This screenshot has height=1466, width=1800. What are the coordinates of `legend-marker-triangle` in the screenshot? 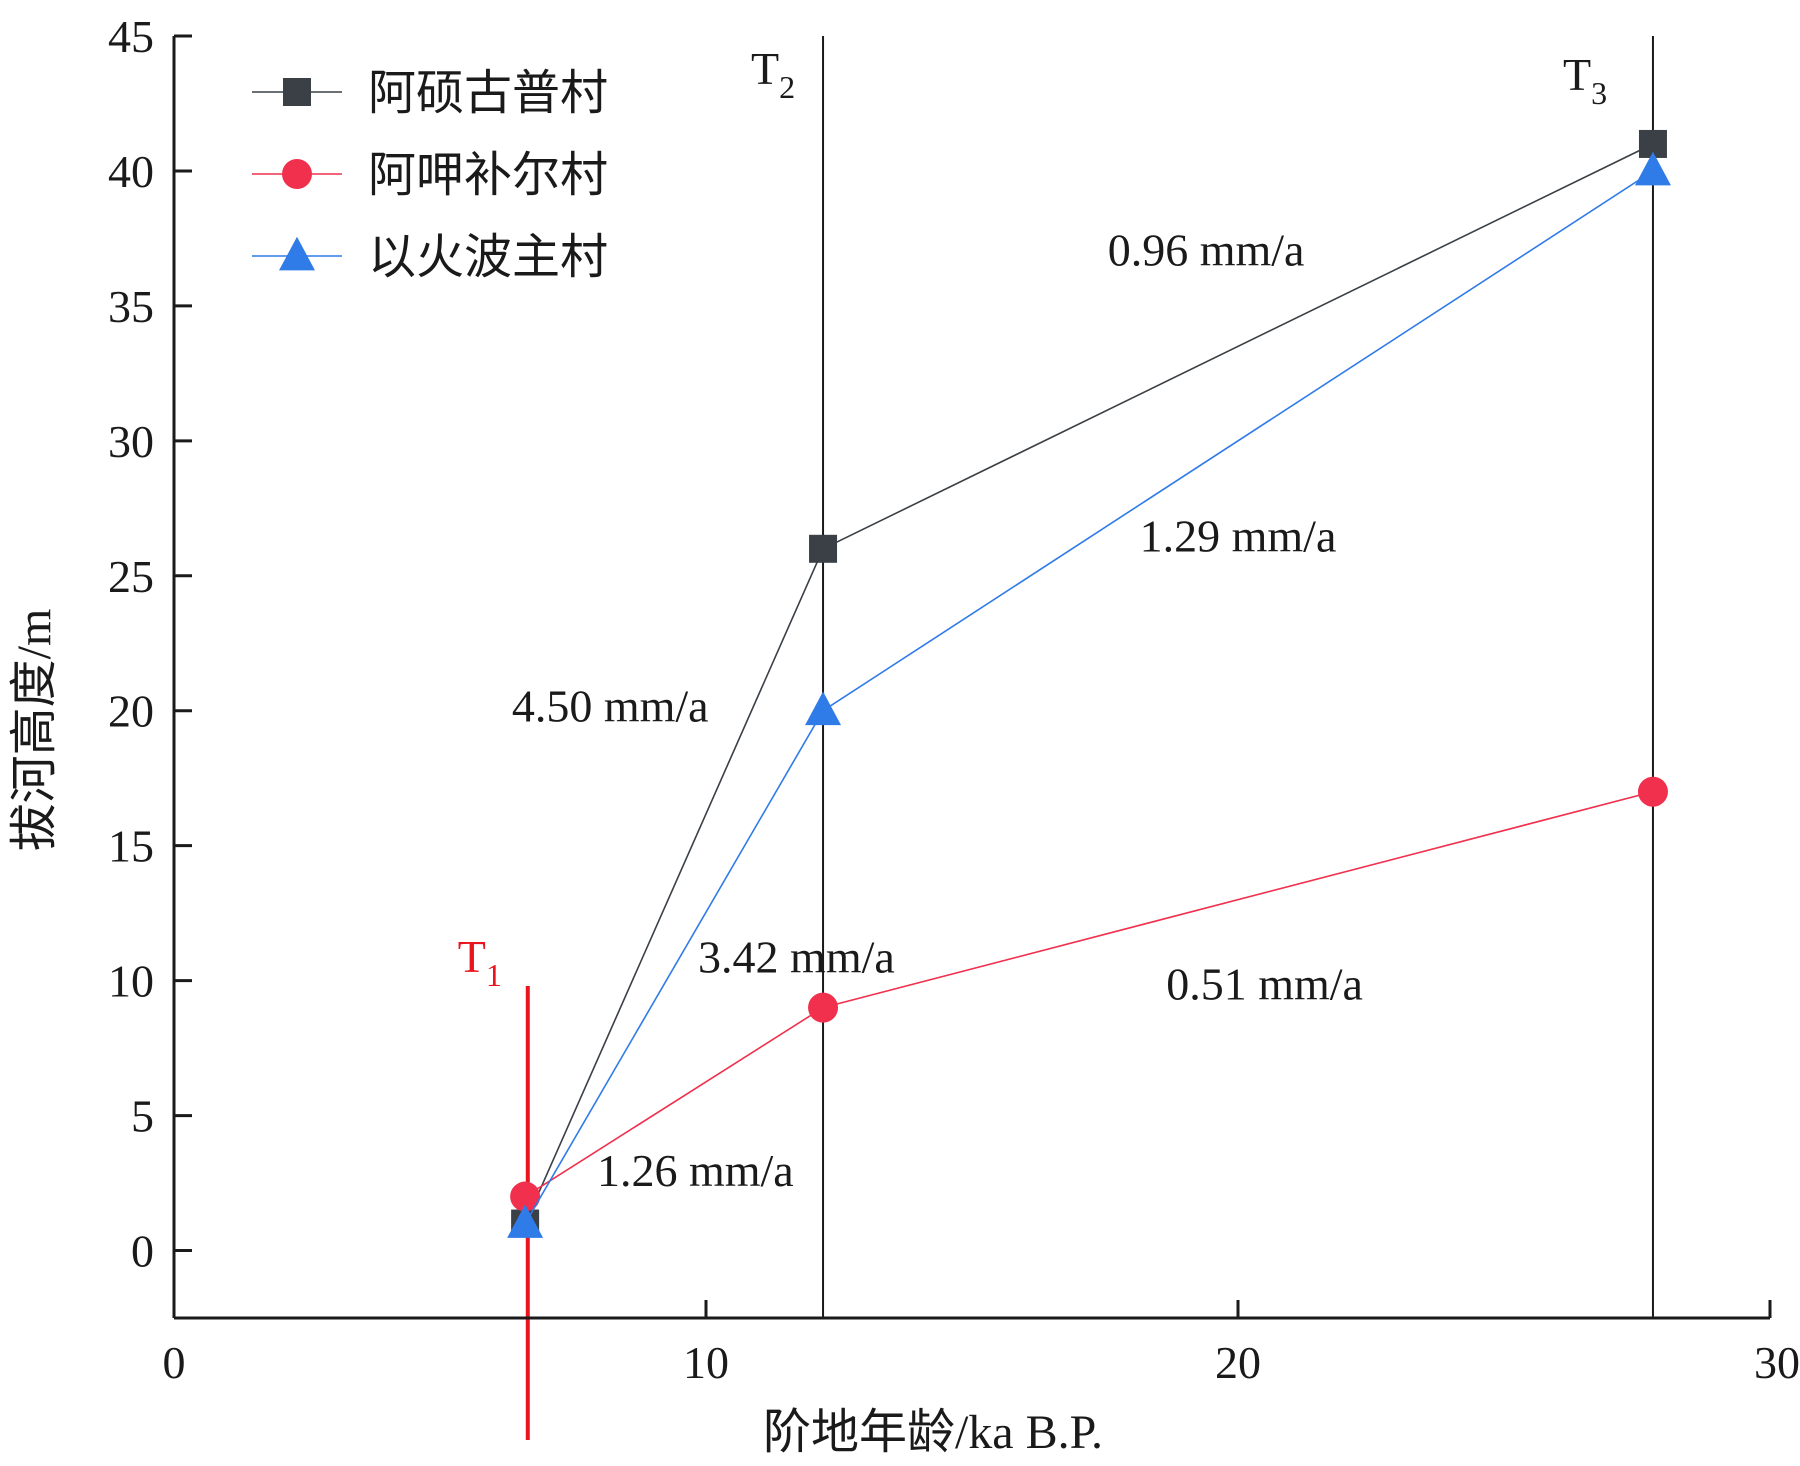 It's located at (297, 253).